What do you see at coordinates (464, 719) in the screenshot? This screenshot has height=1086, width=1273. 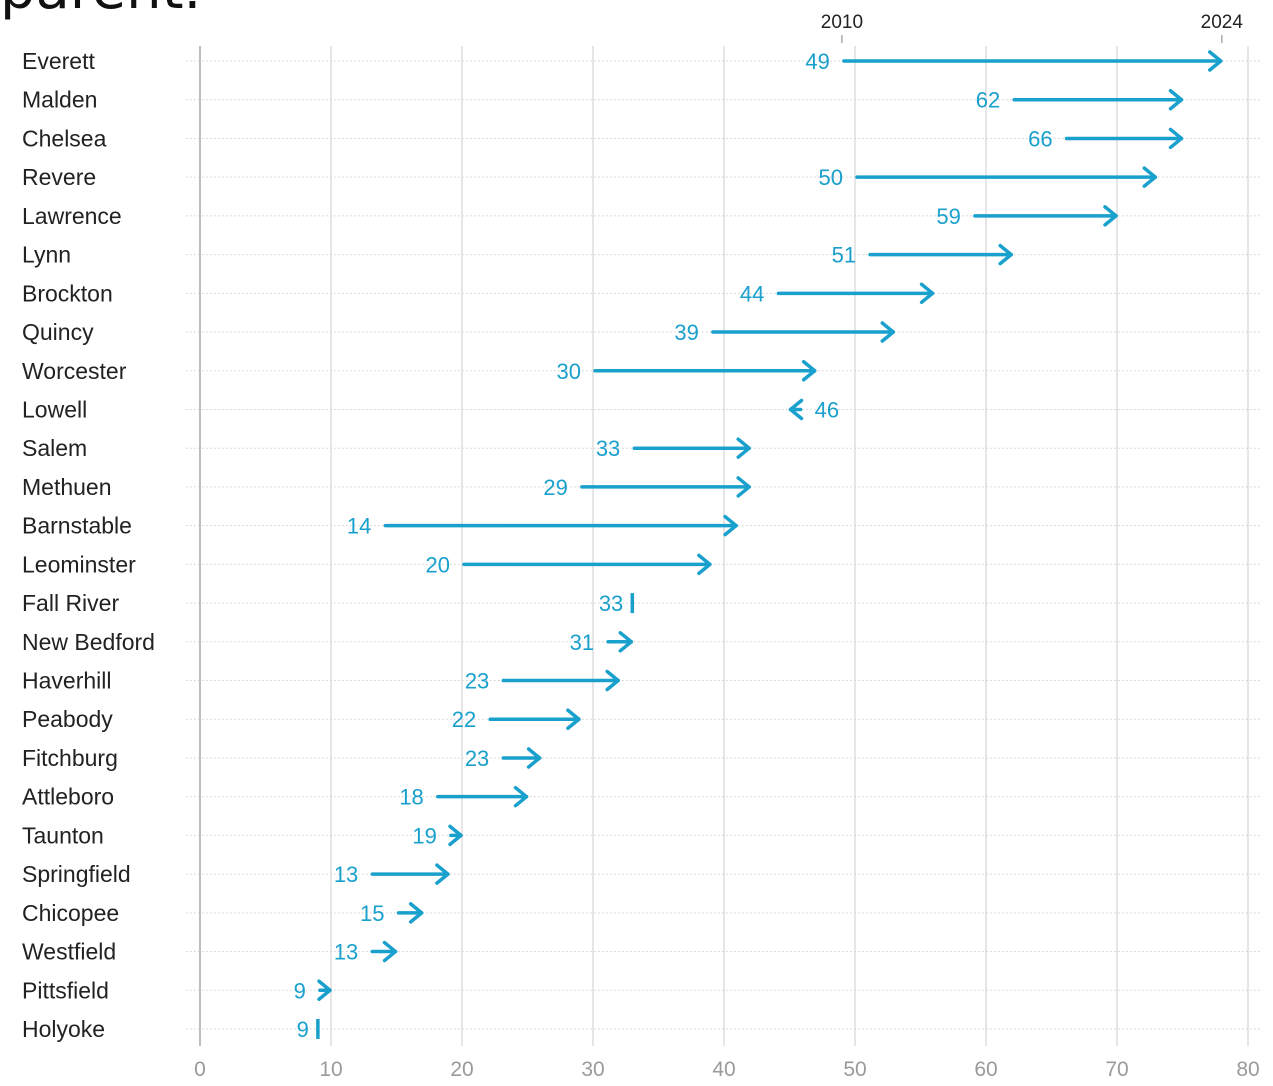 I see `value-label-2010: 22` at bounding box center [464, 719].